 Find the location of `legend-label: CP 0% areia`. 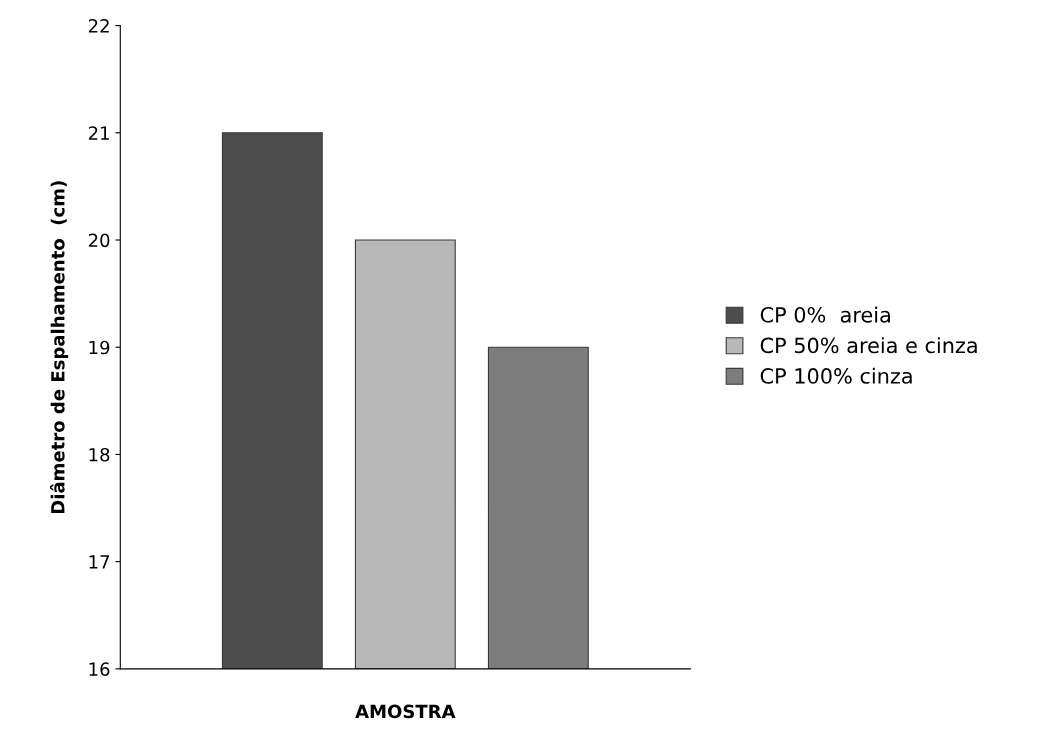

legend-label: CP 0% areia is located at coordinates (825, 314).